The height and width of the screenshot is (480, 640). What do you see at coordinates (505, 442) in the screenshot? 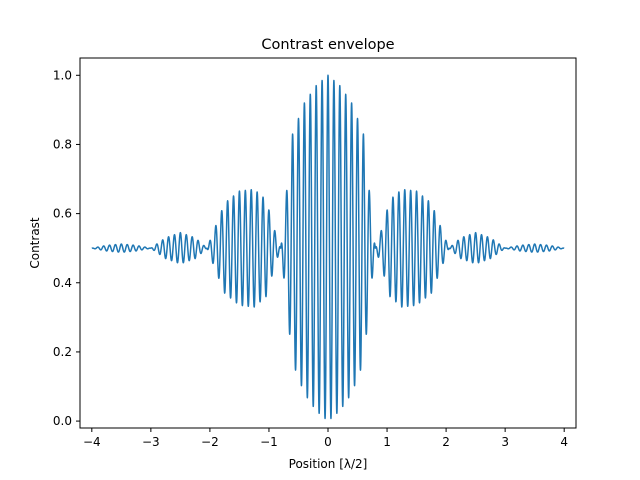
I see `x-tick-label: 3` at bounding box center [505, 442].